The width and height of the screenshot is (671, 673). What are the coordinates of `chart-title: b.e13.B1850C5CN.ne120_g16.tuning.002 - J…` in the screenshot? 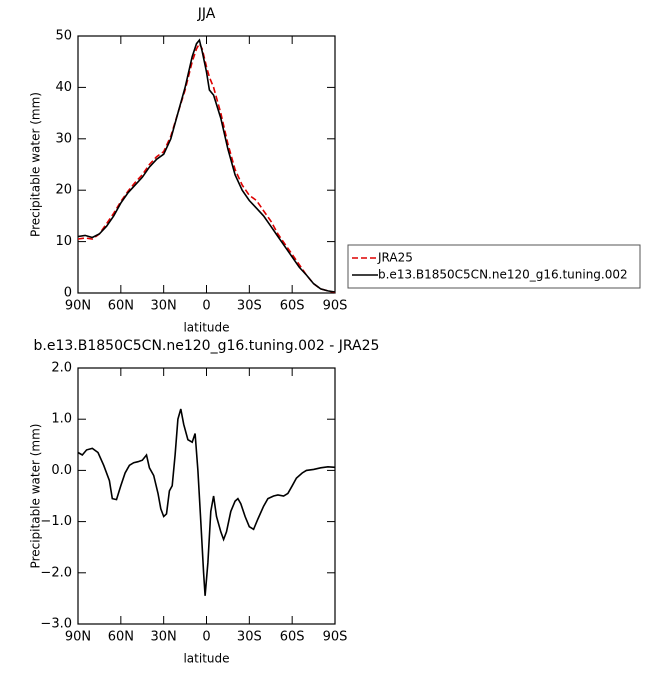 It's located at (207, 346).